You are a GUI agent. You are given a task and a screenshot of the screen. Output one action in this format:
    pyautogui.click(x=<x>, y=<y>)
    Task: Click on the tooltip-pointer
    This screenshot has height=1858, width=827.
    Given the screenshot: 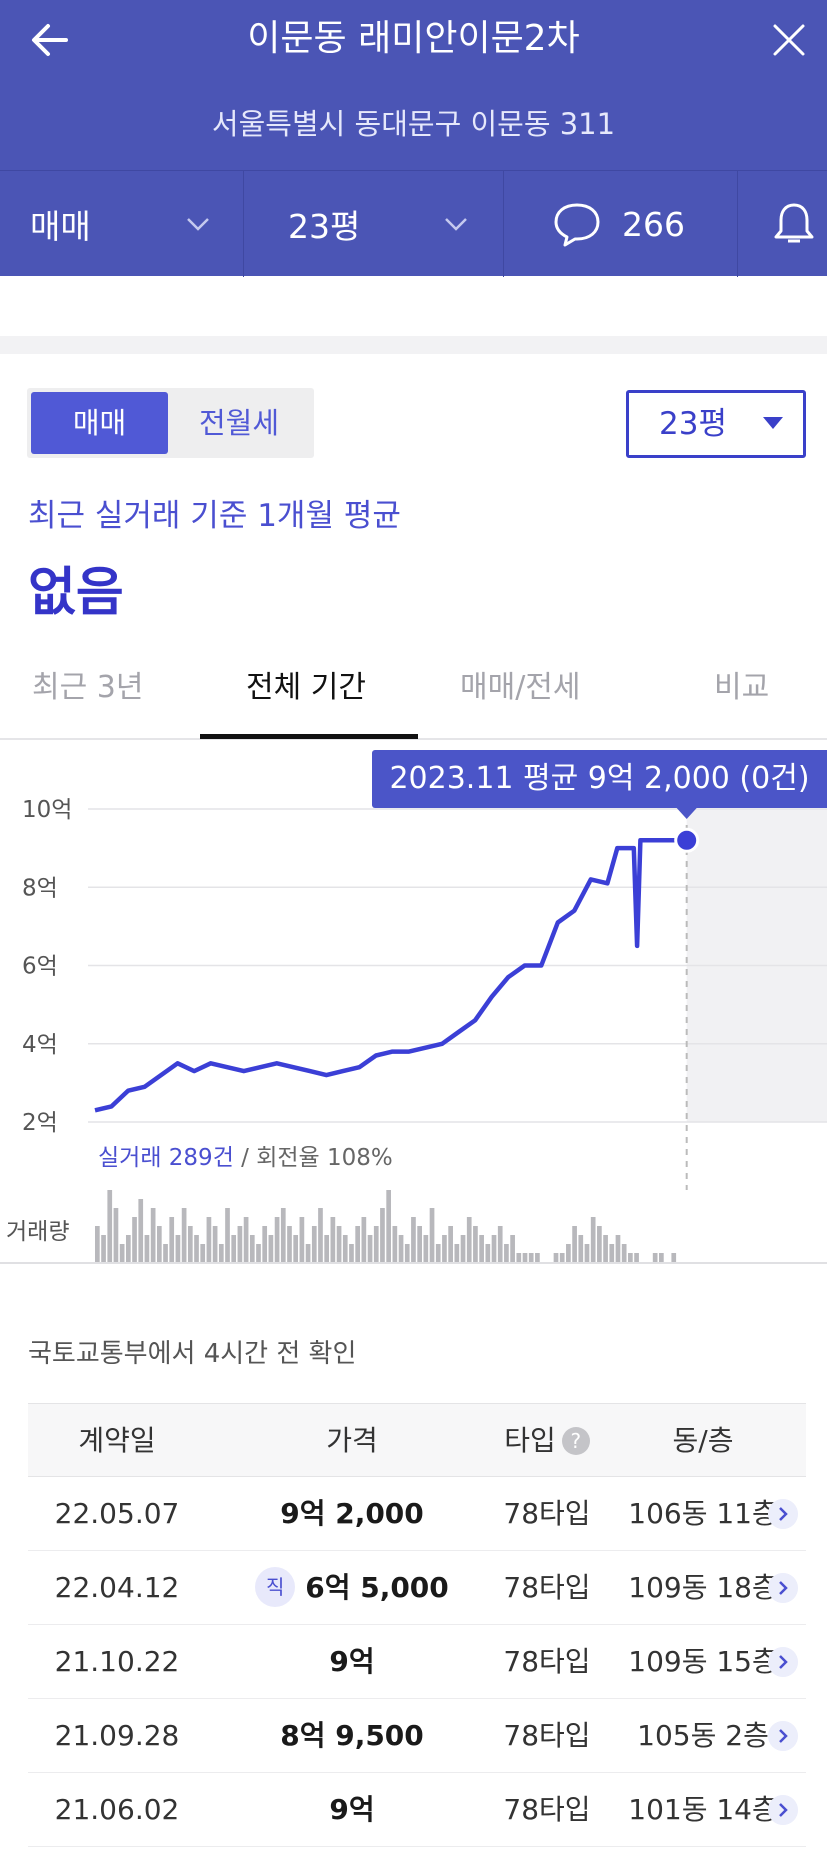 What is the action you would take?
    pyautogui.click(x=686, y=813)
    